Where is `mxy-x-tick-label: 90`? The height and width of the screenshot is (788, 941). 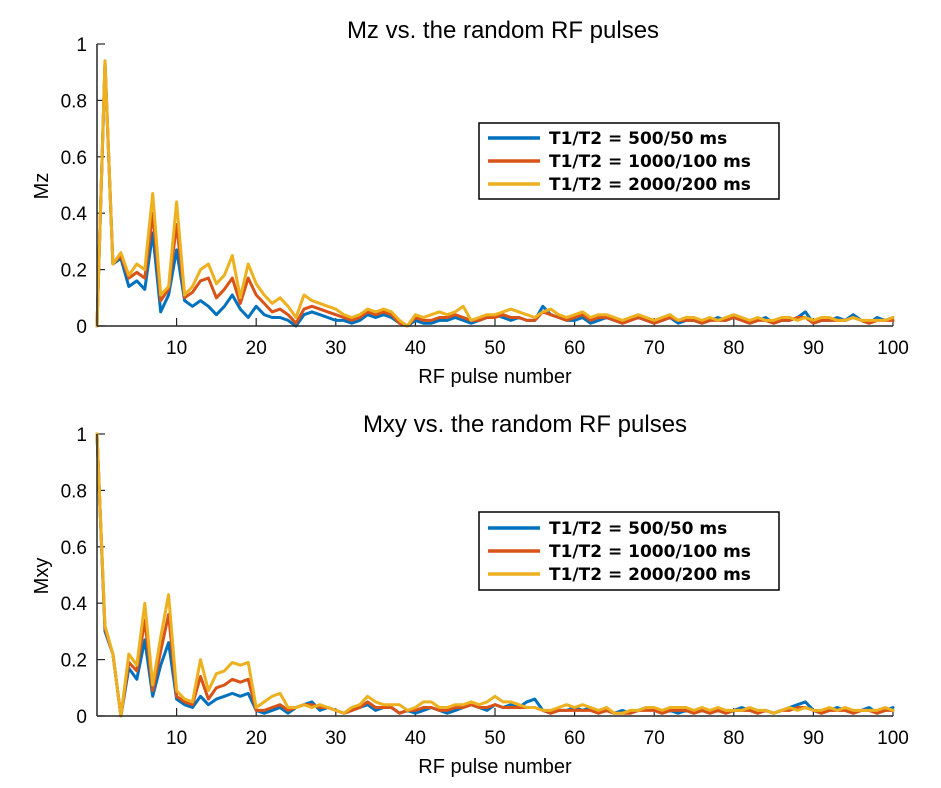
mxy-x-tick-label: 90 is located at coordinates (813, 738).